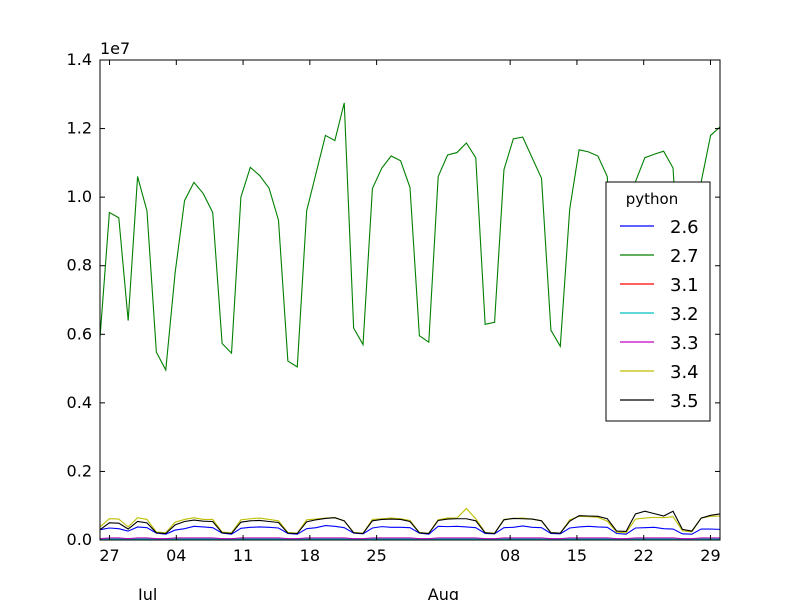  Describe the element at coordinates (684, 401) in the screenshot. I see `legend-label-3.5: 3.5` at that location.